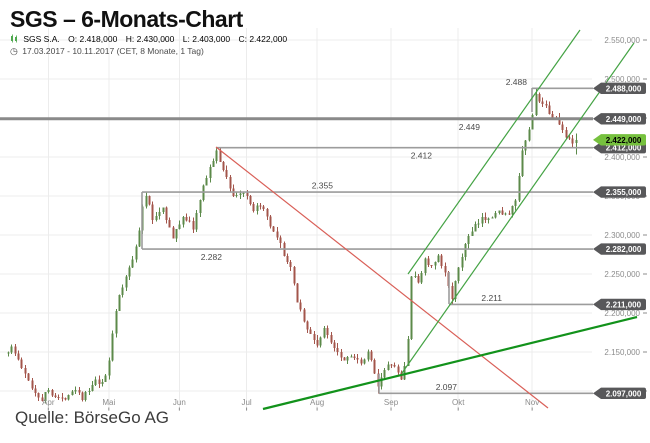 This screenshot has width=650, height=443. I want to click on legend-open-value: 2.418,000, so click(98, 39).